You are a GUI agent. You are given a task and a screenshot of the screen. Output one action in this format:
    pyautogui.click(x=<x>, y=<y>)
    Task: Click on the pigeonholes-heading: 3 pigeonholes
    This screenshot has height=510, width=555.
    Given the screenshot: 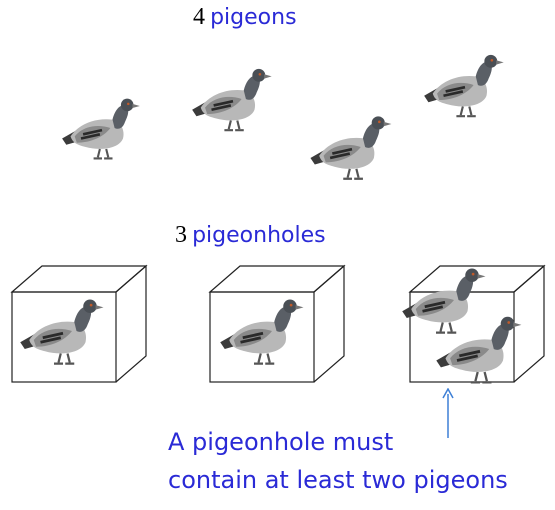 What is the action you would take?
    pyautogui.click(x=250, y=235)
    